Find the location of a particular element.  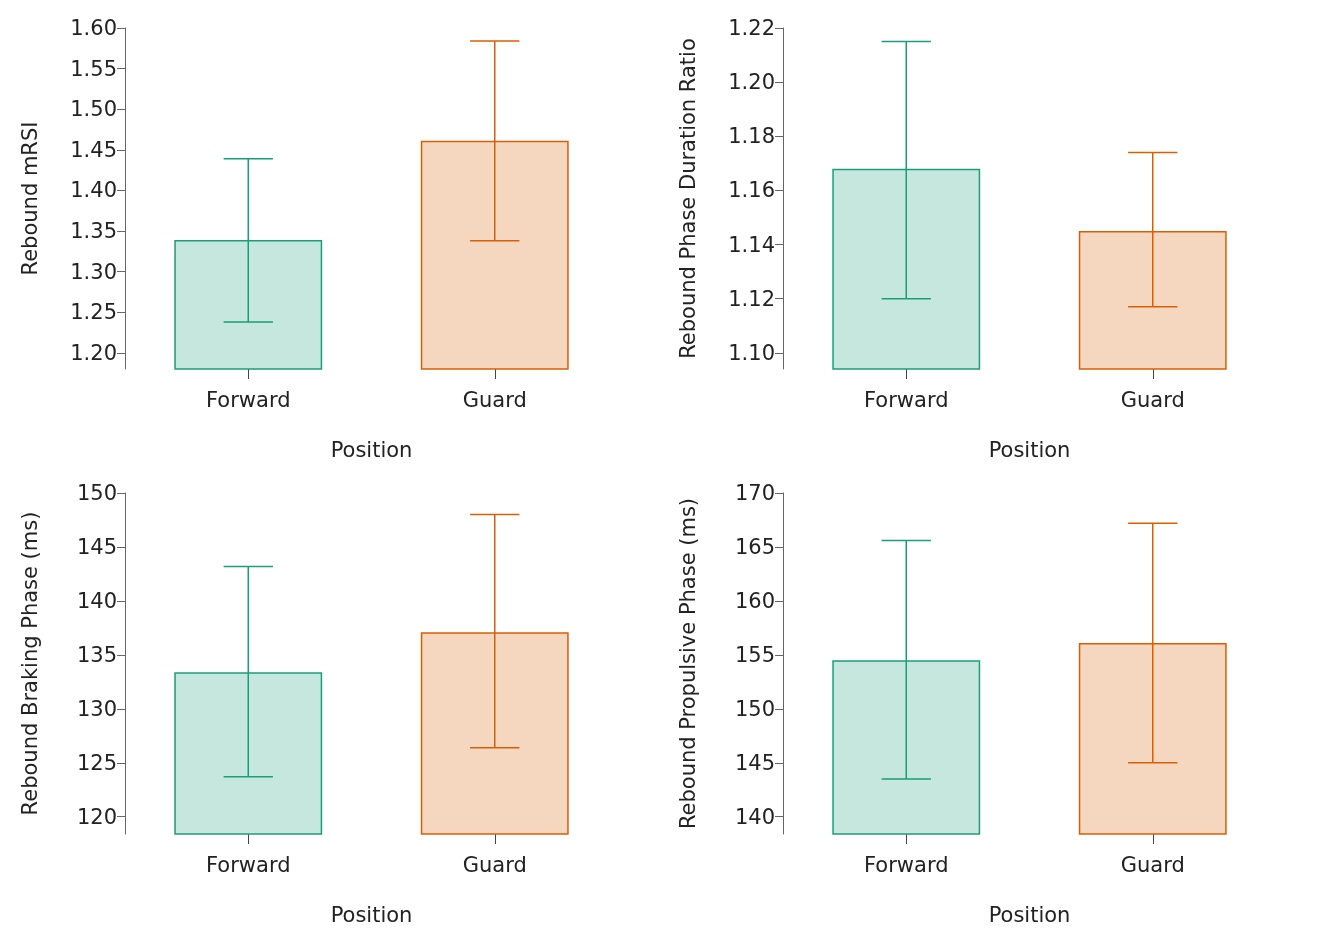

y-tick-label: 125 is located at coordinates (96, 762).